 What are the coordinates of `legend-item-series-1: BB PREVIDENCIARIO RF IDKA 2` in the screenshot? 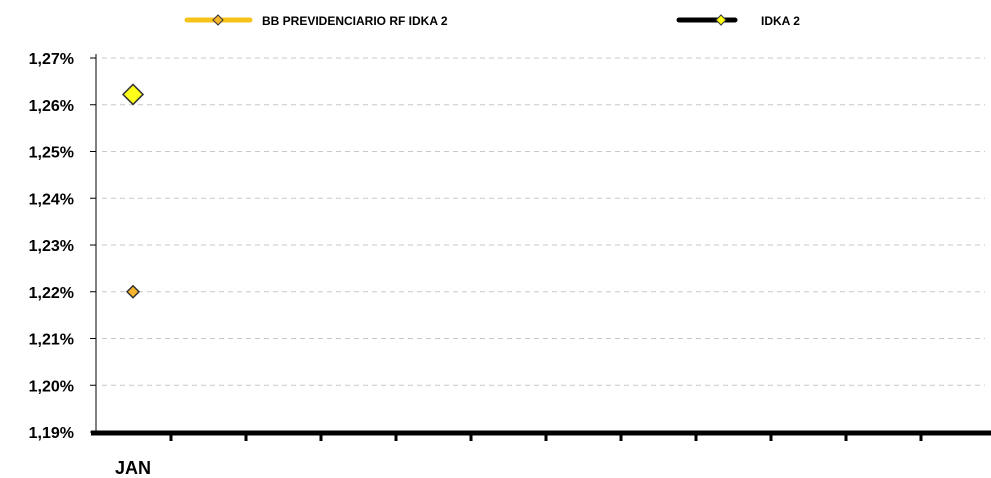 It's located at (316, 21).